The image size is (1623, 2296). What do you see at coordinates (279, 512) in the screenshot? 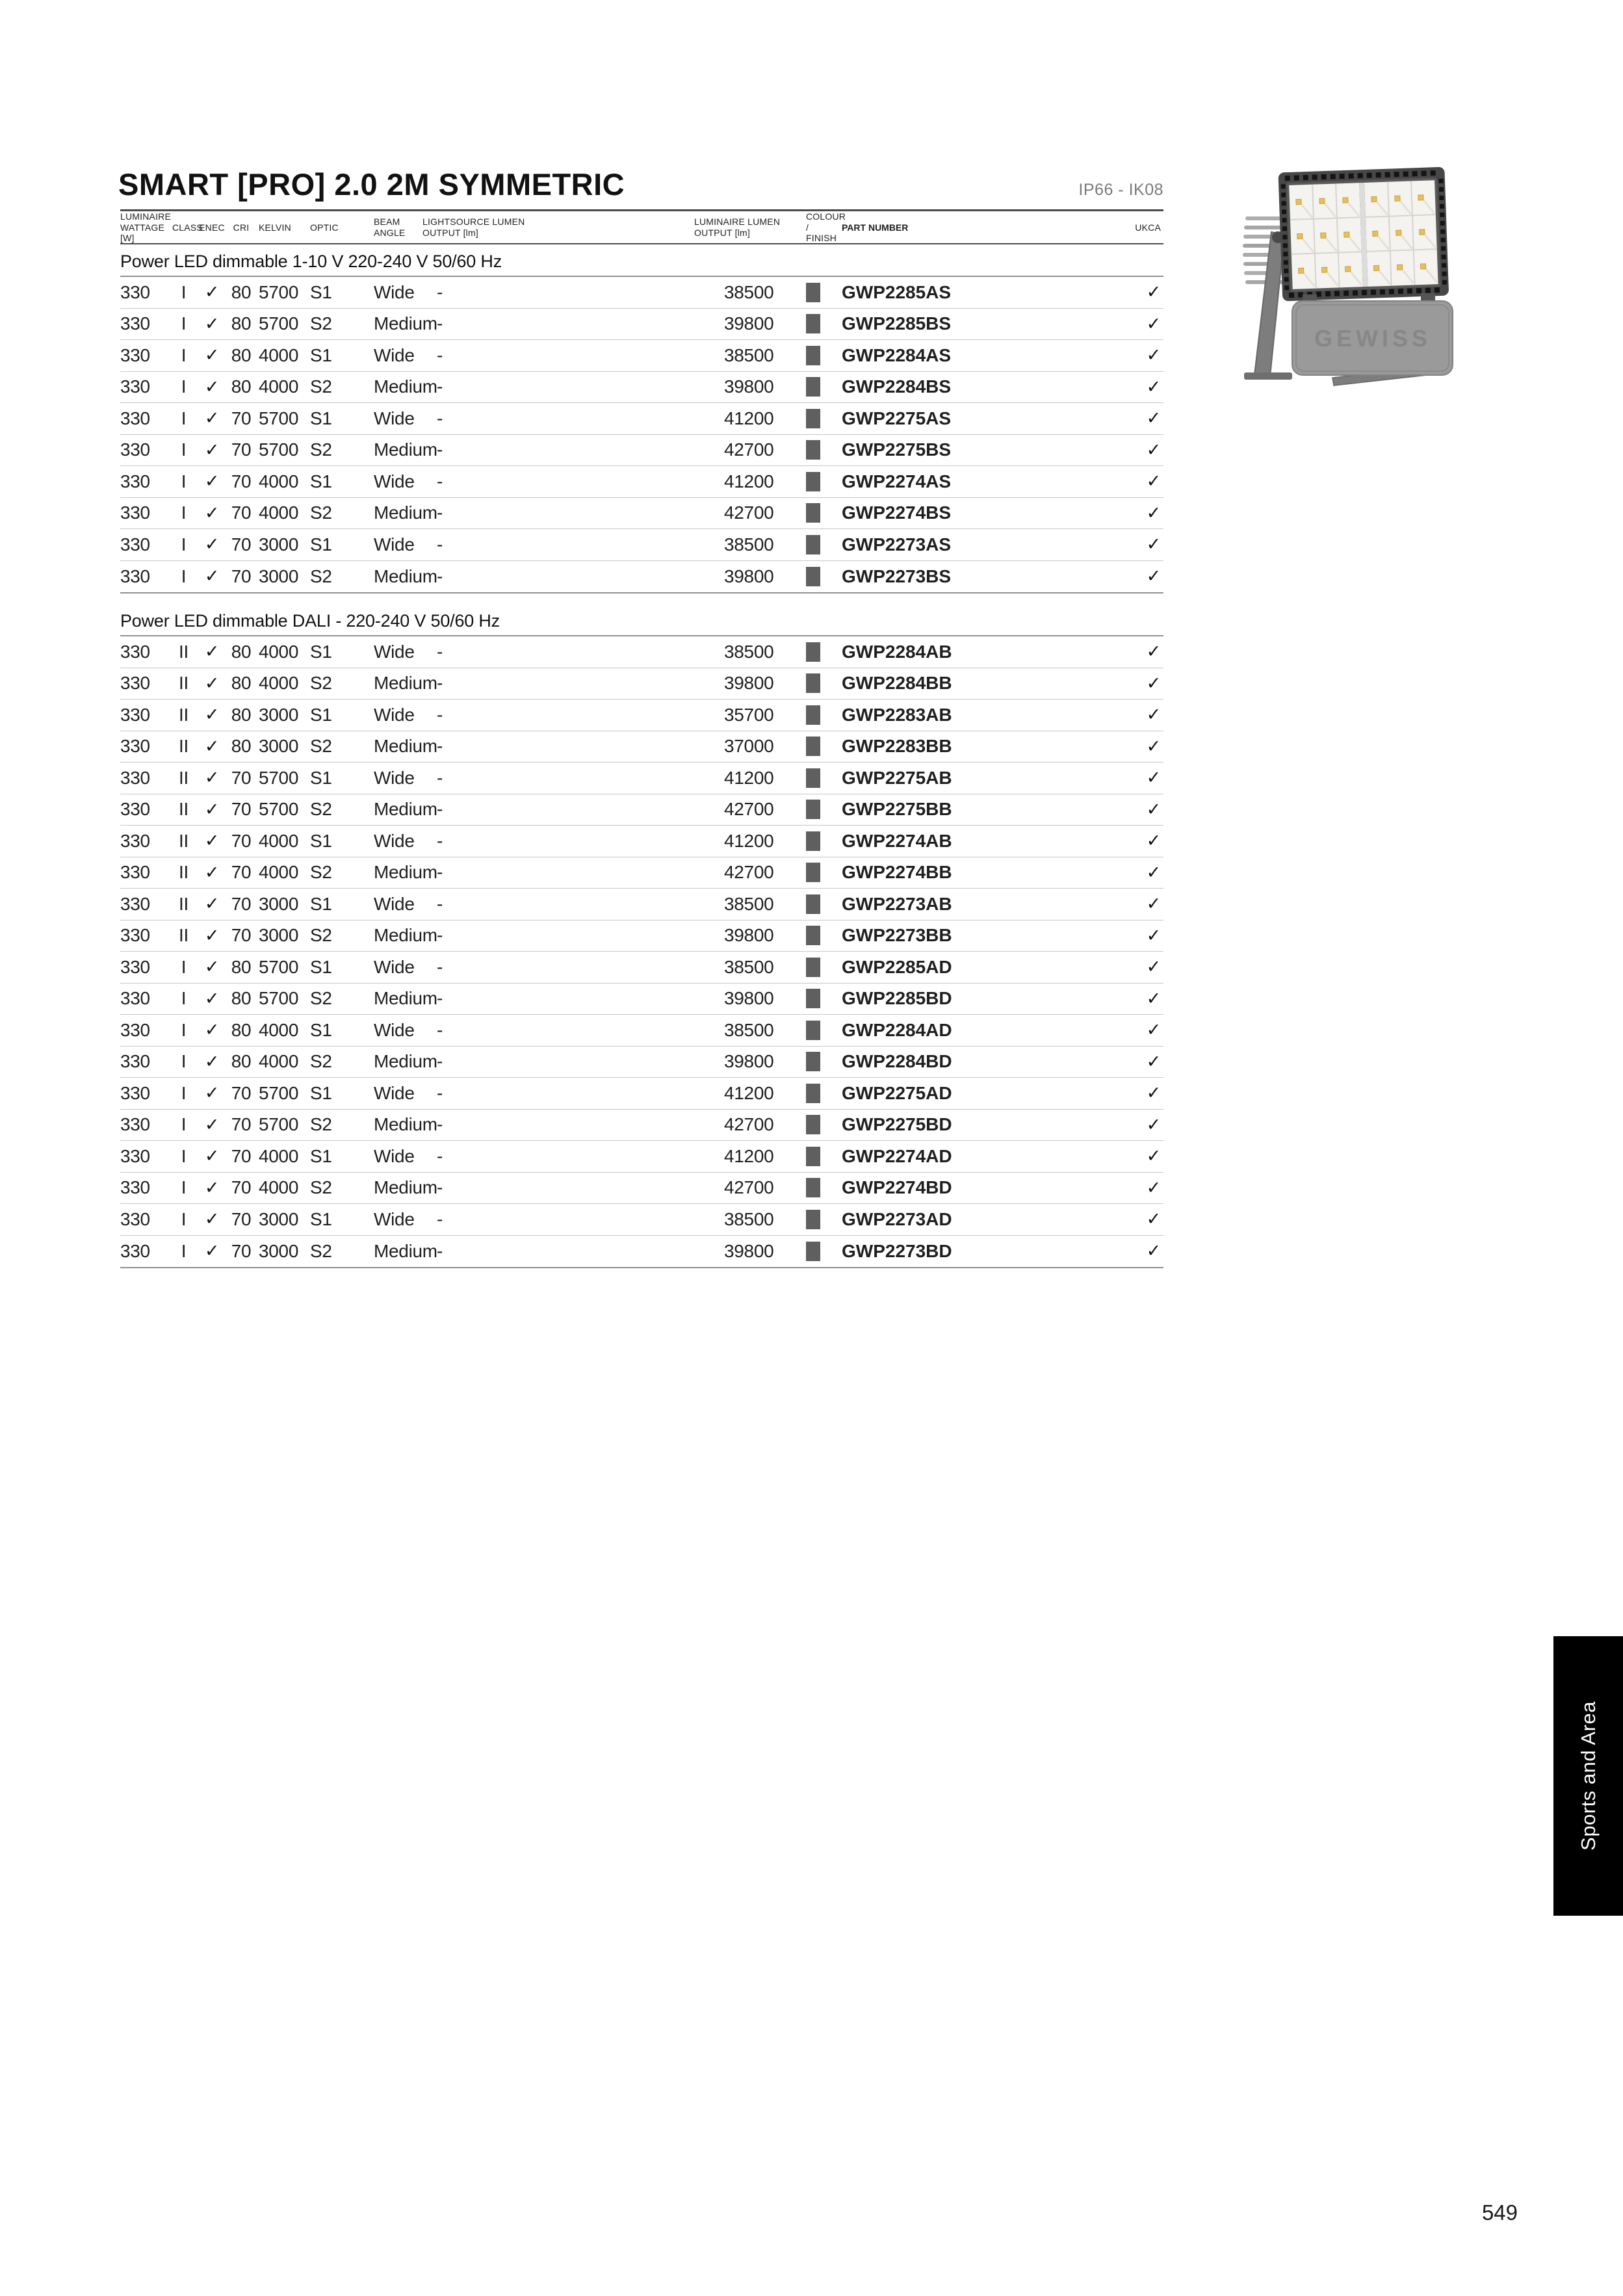
I see `kelvin-cell: 4000` at bounding box center [279, 512].